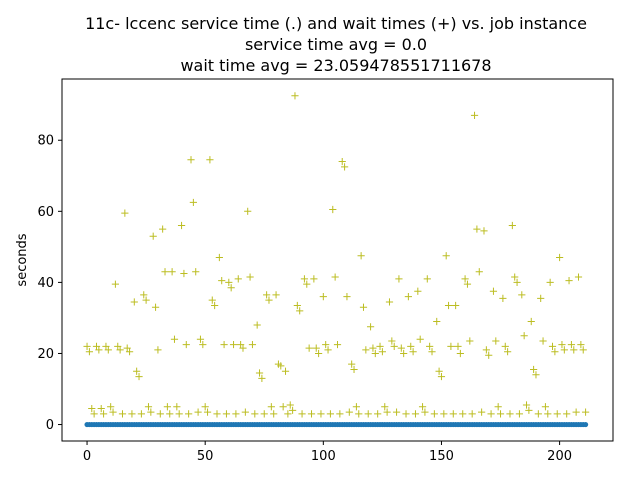 The width and height of the screenshot is (640, 480). Describe the element at coordinates (22, 259) in the screenshot. I see `y-axis-label: seconds` at that location.